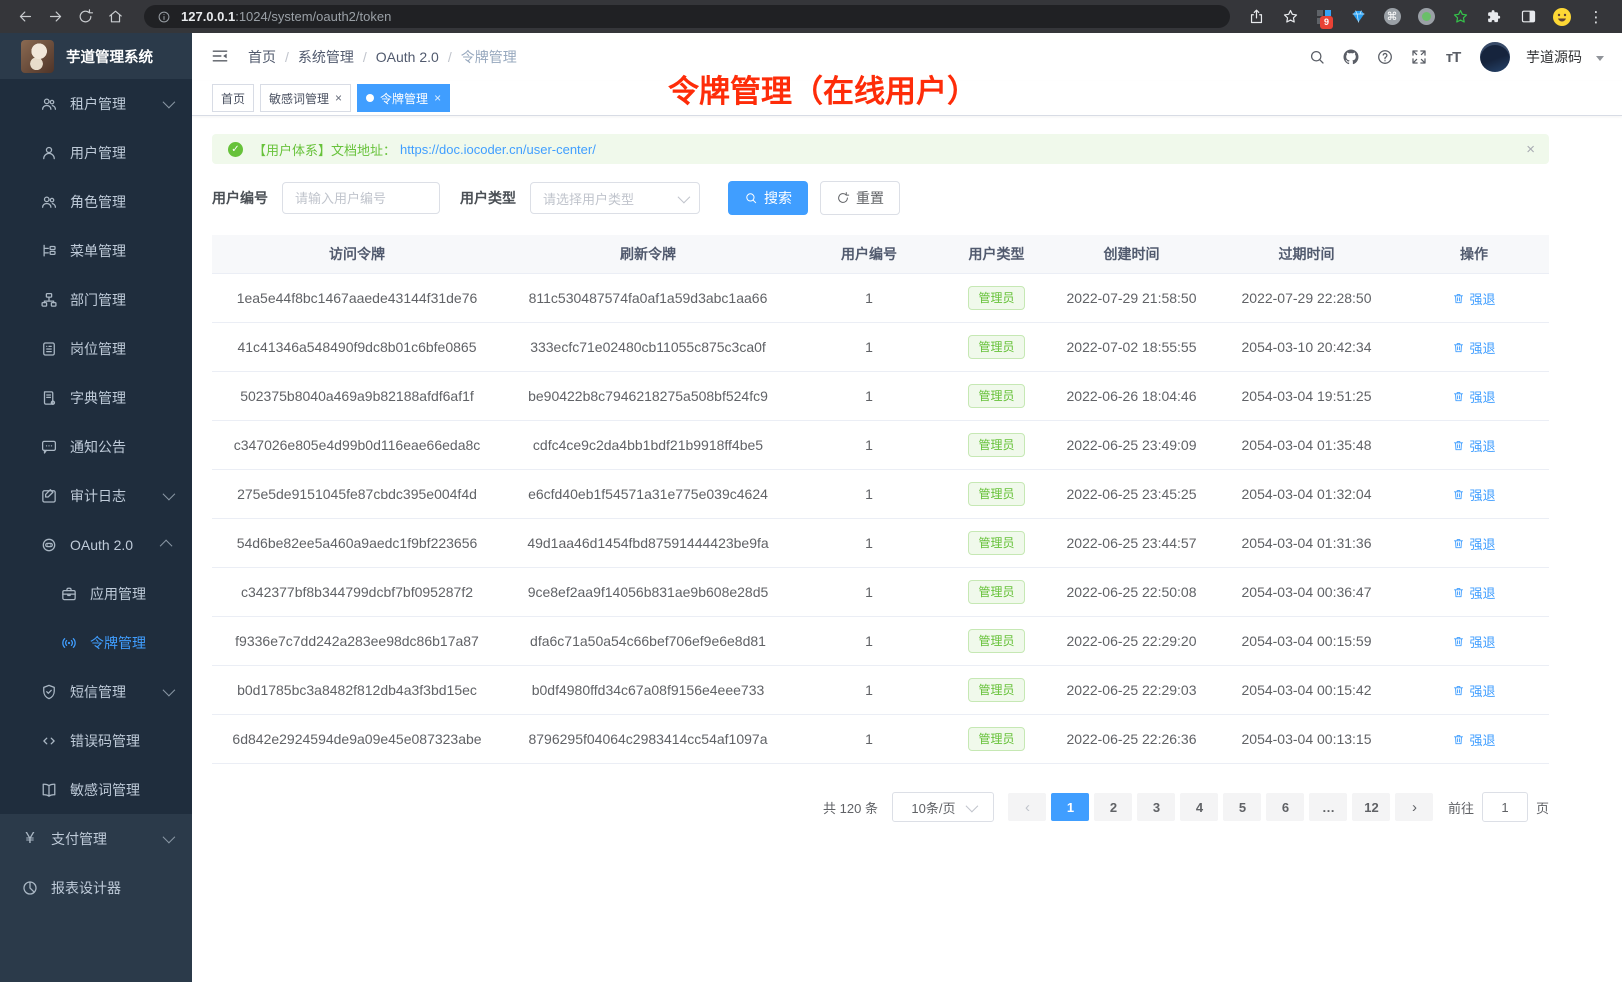 The width and height of the screenshot is (1622, 982). I want to click on sidebar-item-post: 岗位管理, so click(96, 348).